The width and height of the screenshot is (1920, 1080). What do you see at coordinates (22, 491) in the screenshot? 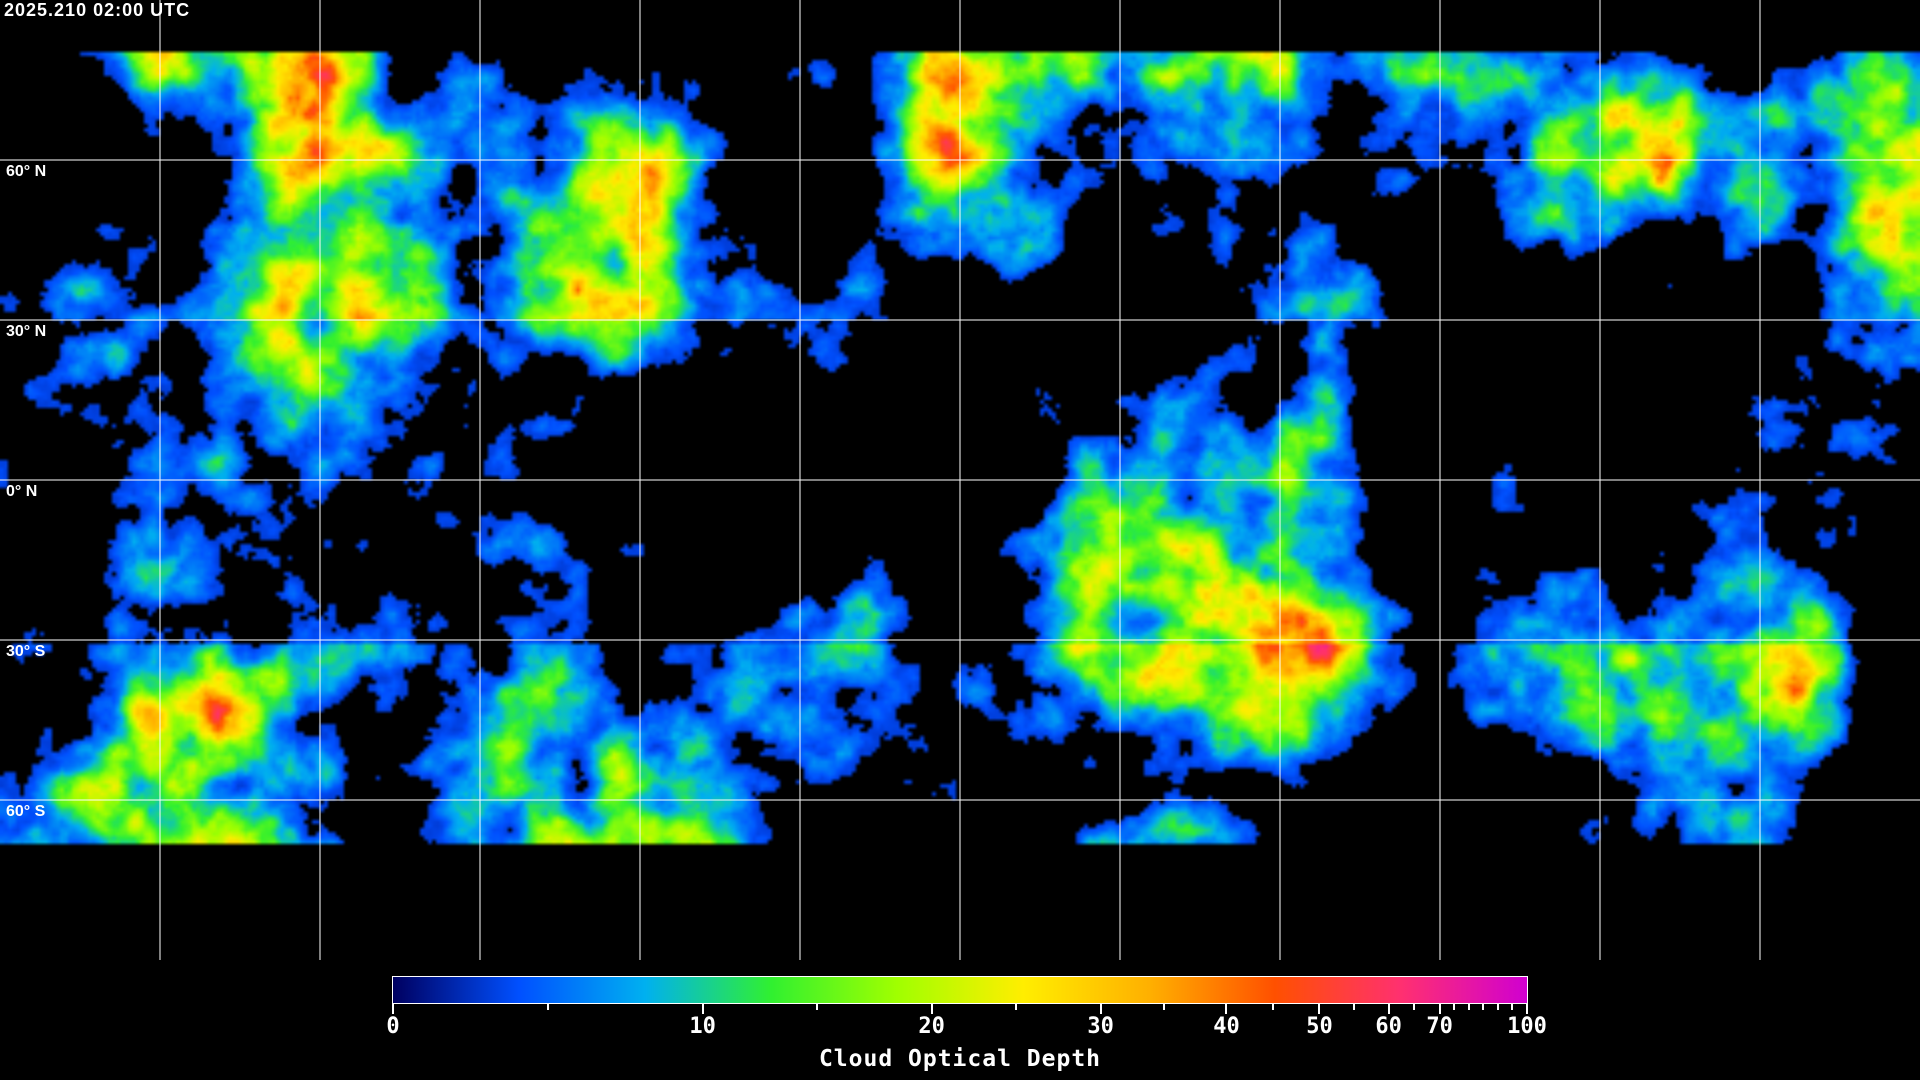
I see `lat-label: 0° N` at bounding box center [22, 491].